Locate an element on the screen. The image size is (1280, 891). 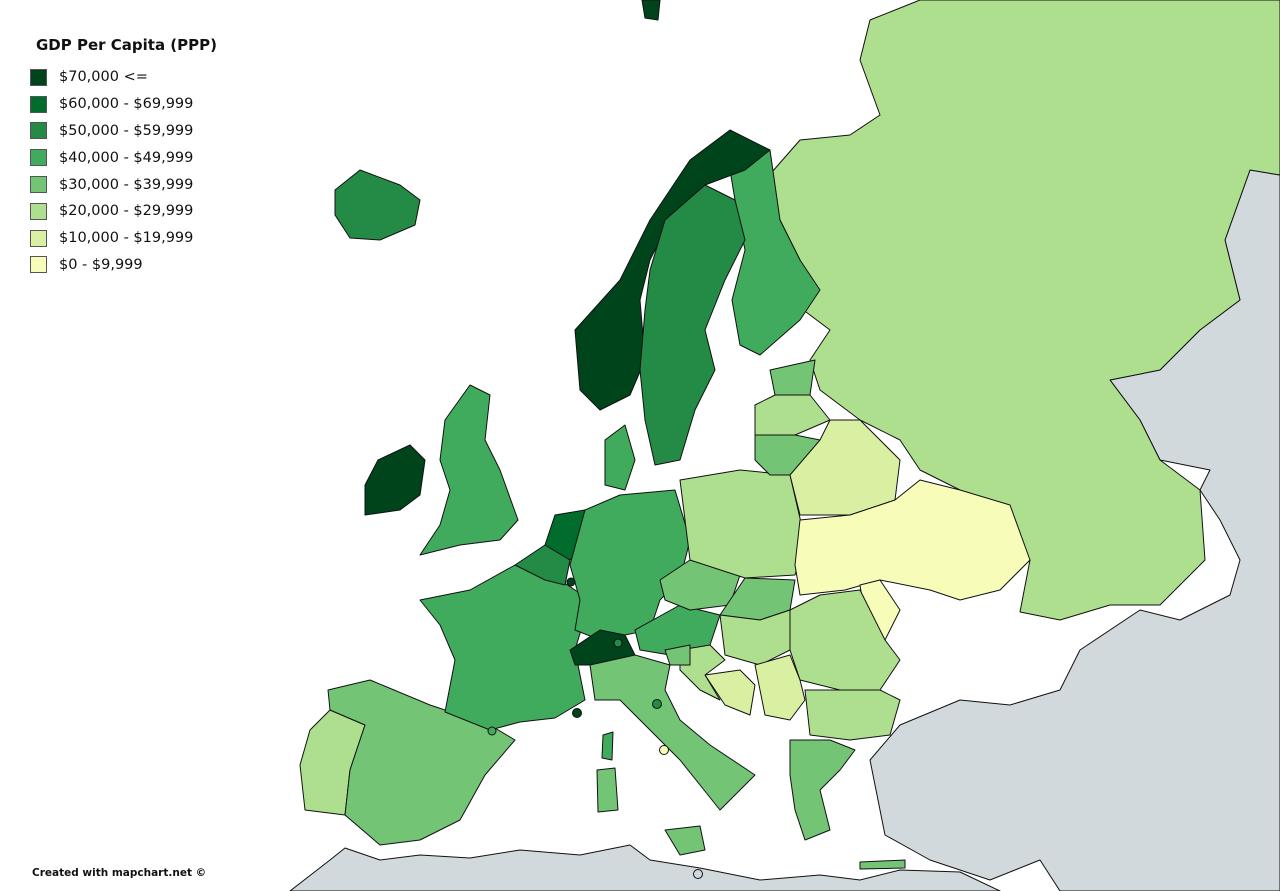
legend-item: $40,000 - $49,999 is located at coordinates (123, 157).